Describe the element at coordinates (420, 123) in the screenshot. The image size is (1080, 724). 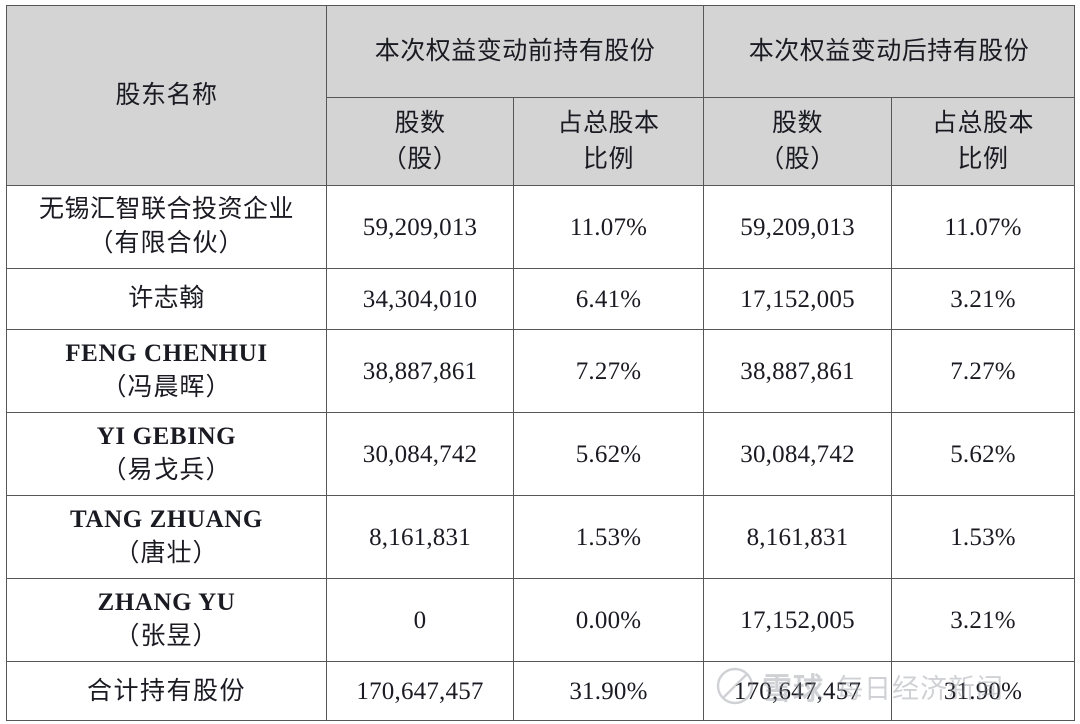
I see `header-pre-shares-line1: 股数` at that location.